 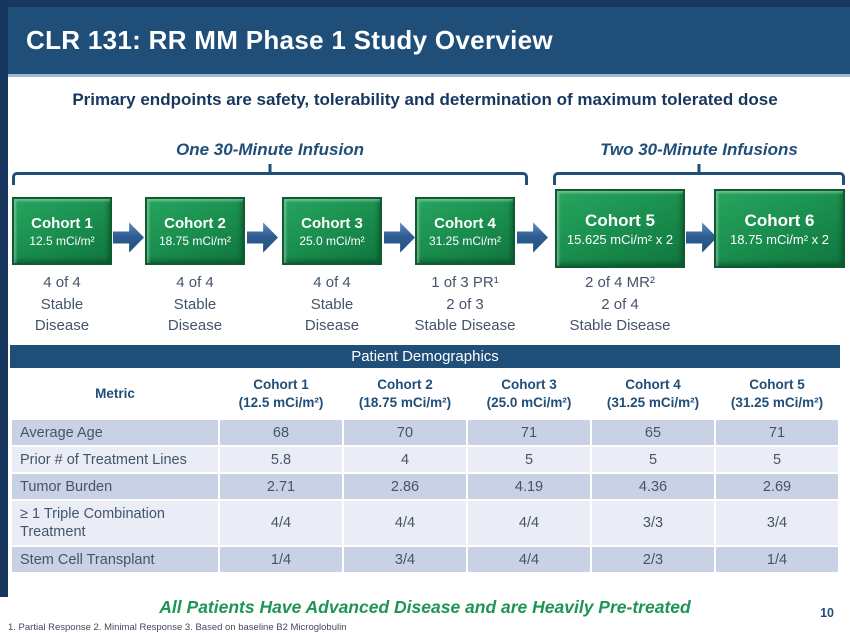 I want to click on cohort-dose: 12.5 mCi/m², so click(x=62, y=240).